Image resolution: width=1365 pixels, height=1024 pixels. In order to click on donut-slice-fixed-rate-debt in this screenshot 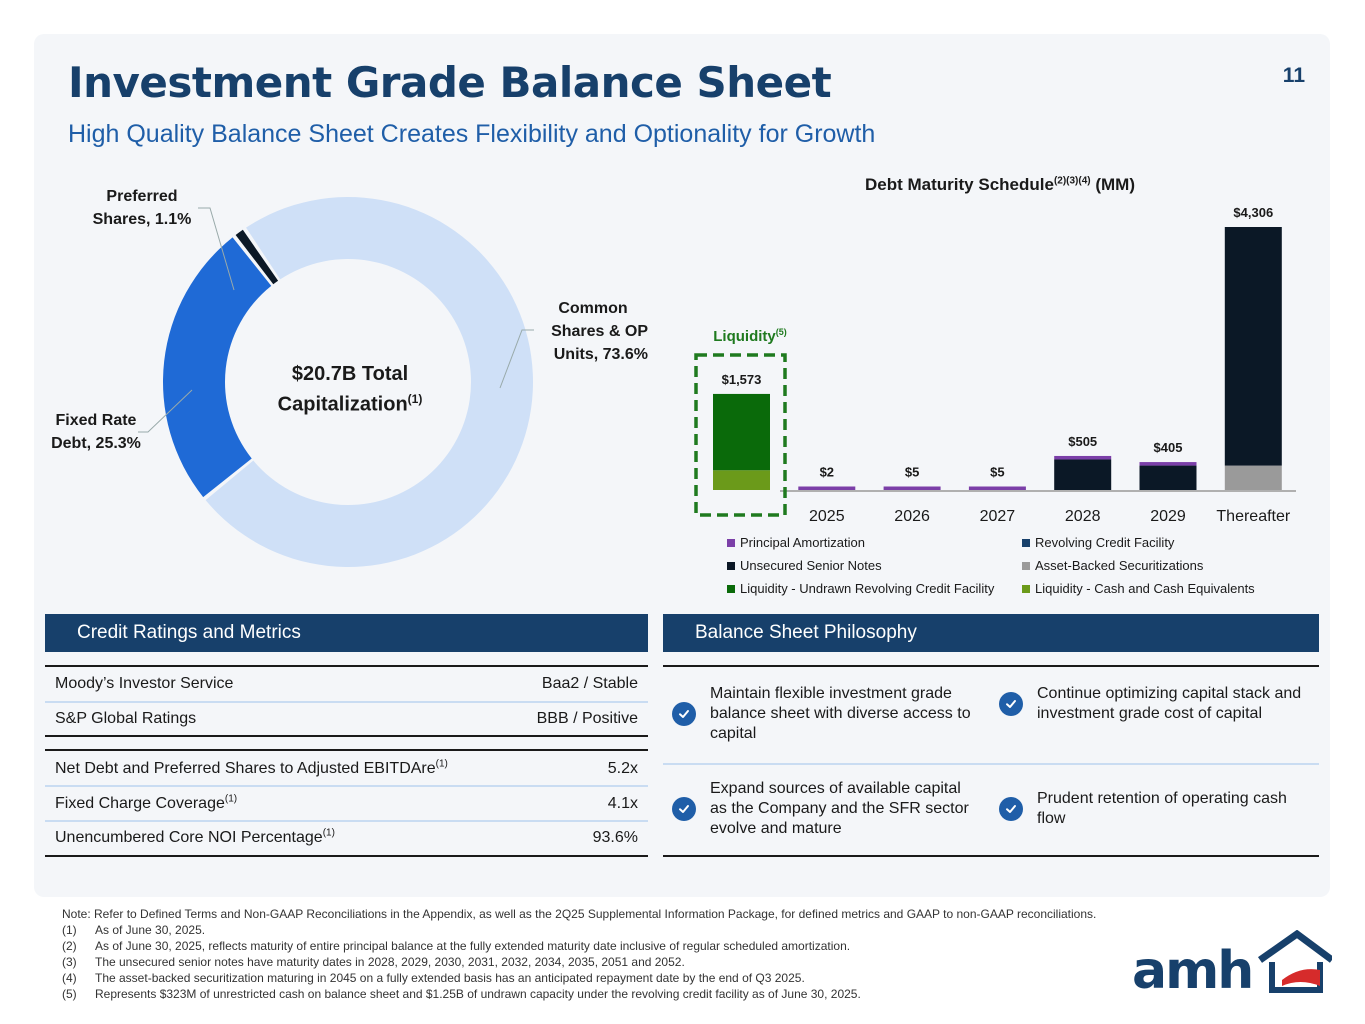, I will do `click(217, 367)`.